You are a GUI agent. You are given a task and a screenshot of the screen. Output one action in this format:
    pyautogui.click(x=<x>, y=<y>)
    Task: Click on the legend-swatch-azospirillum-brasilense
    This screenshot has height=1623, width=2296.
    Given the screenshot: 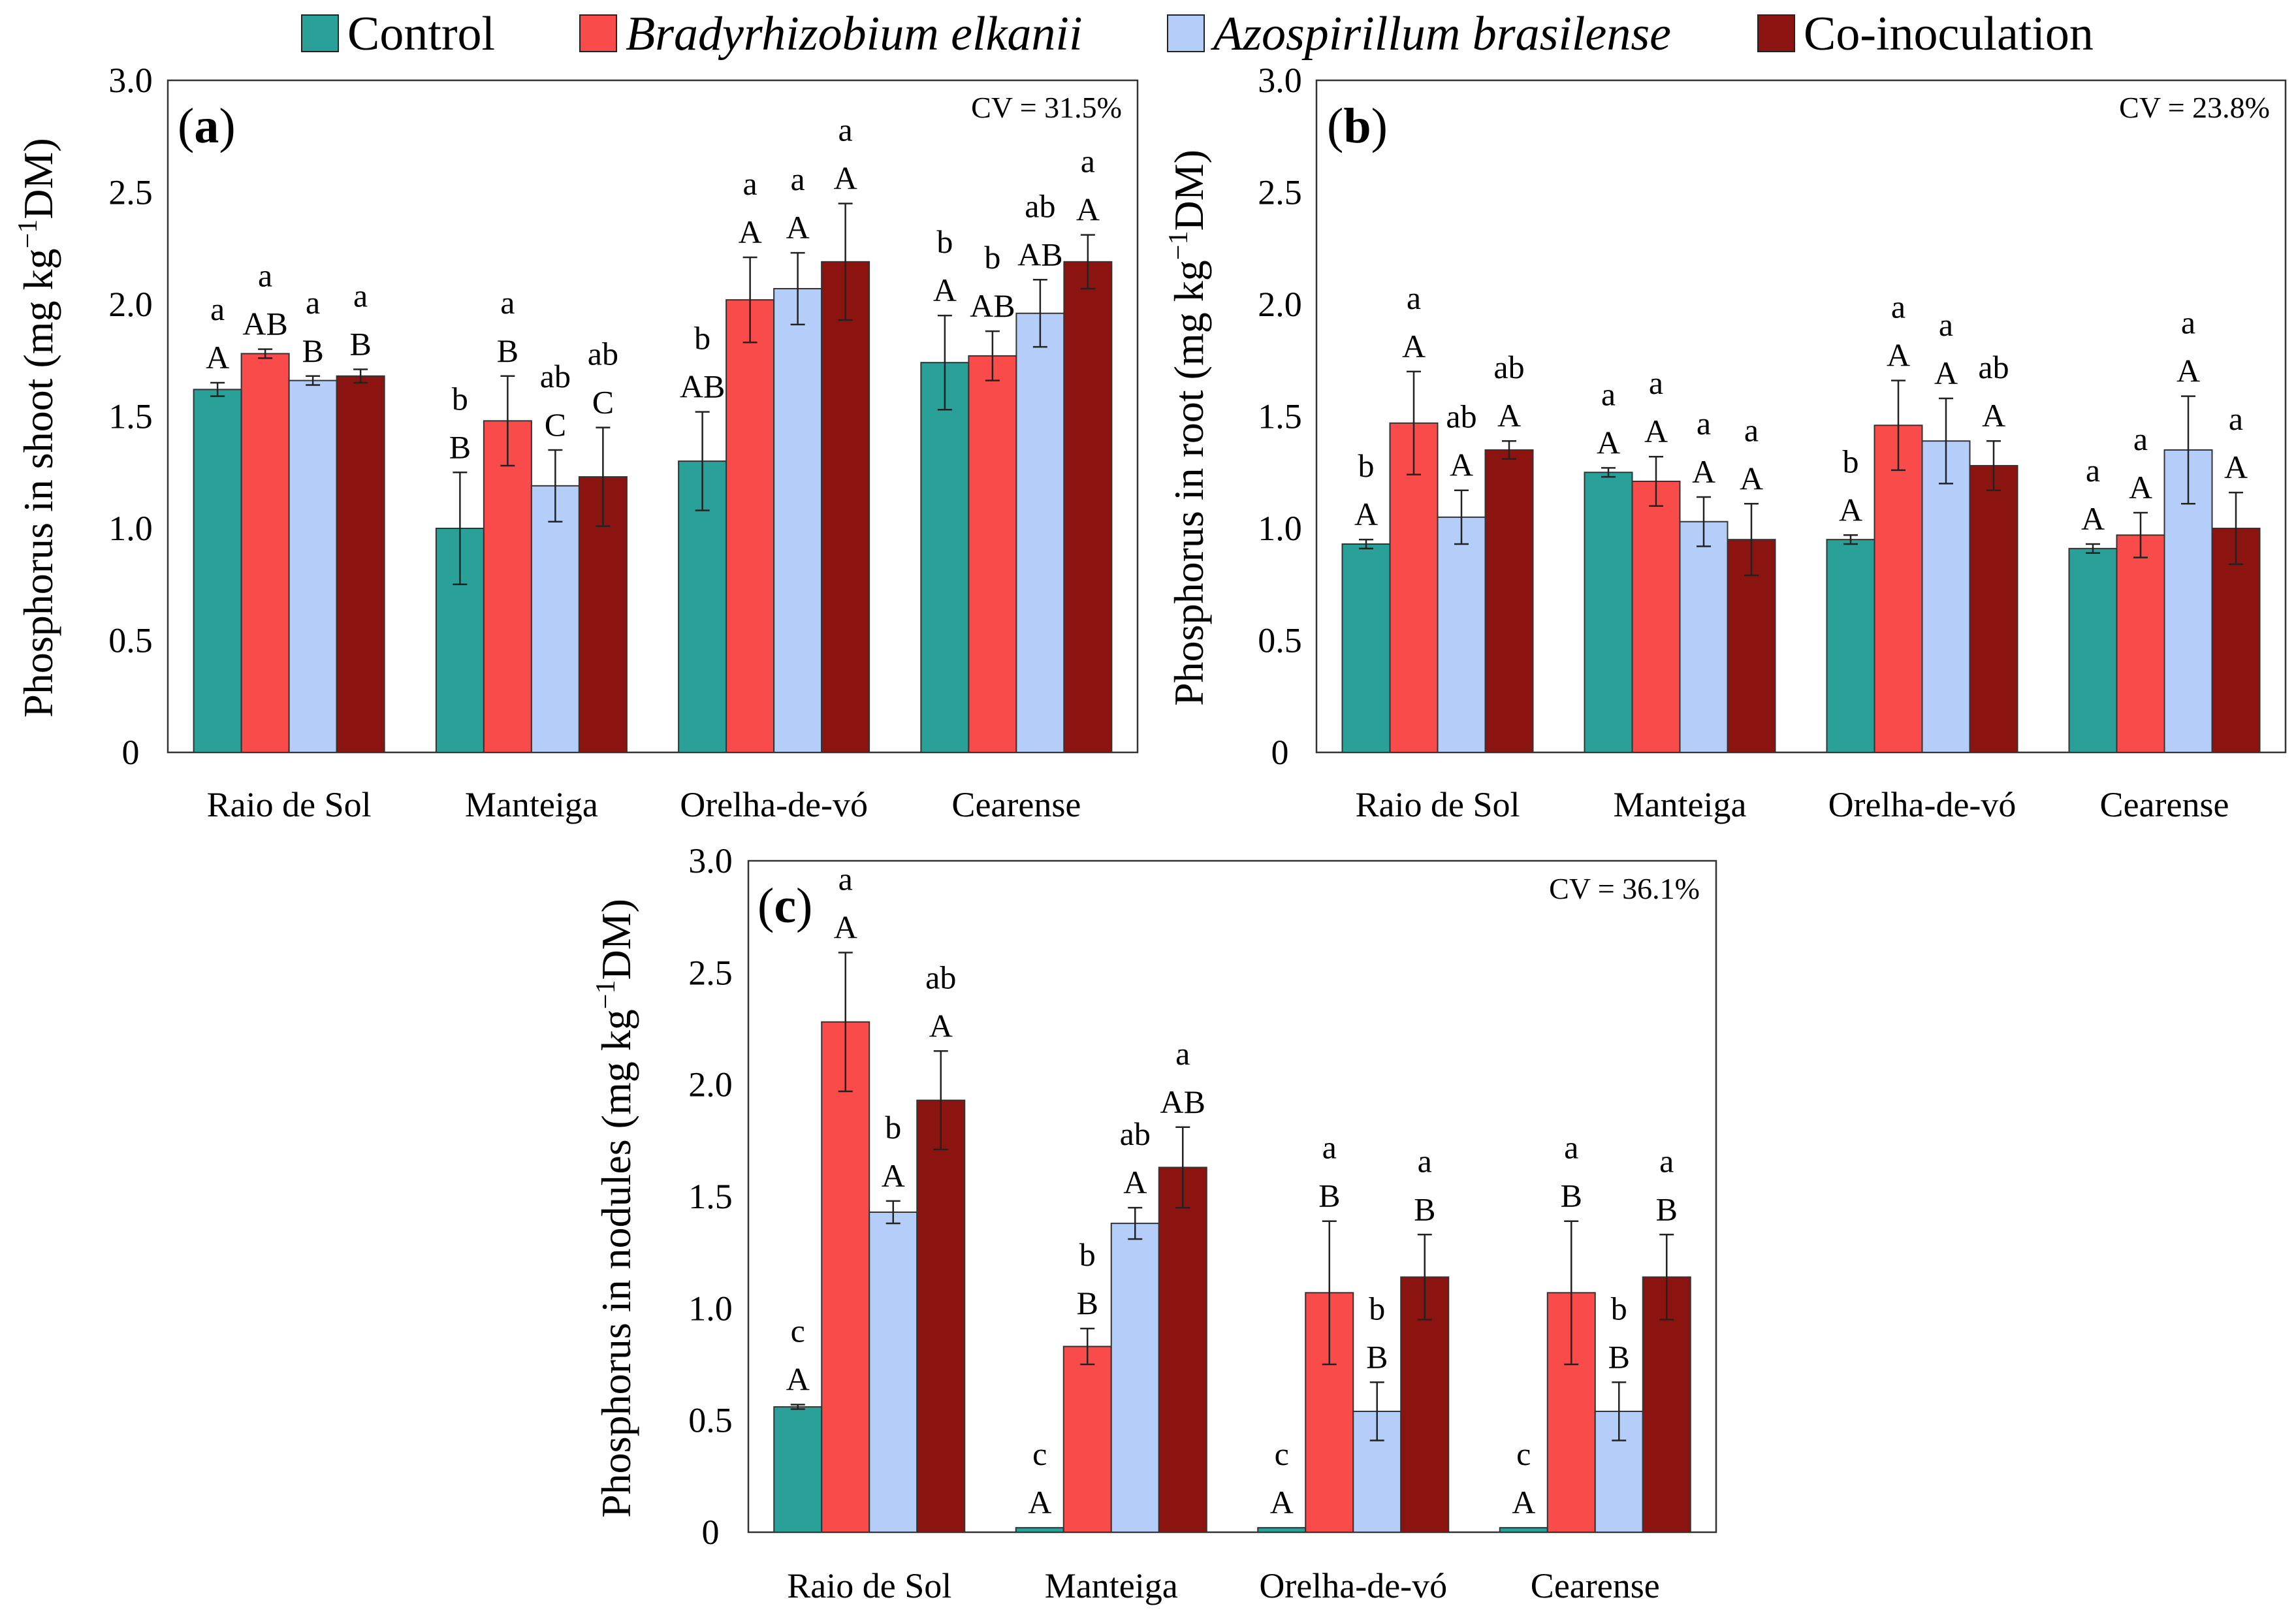 What is the action you would take?
    pyautogui.click(x=1186, y=33)
    